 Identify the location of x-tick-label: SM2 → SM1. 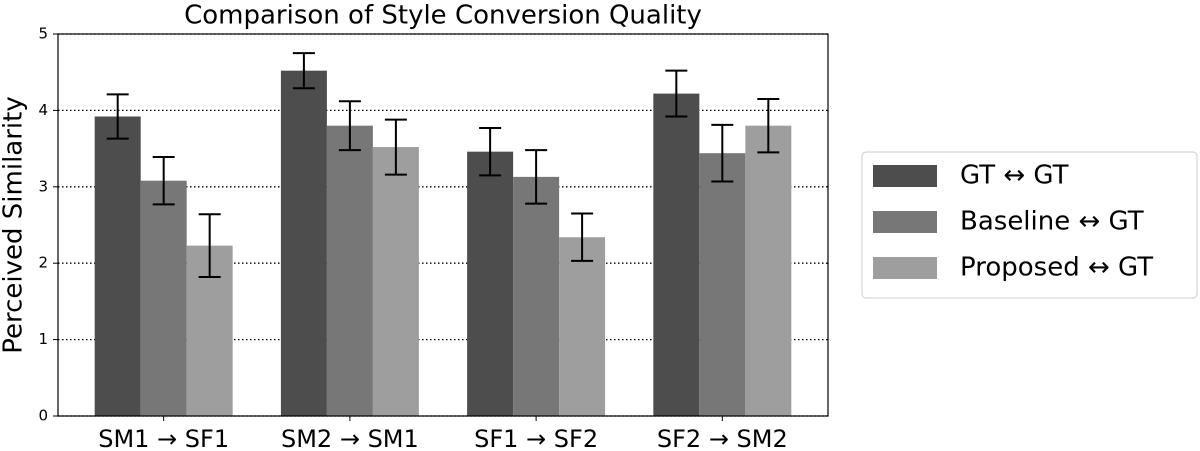
(350, 438).